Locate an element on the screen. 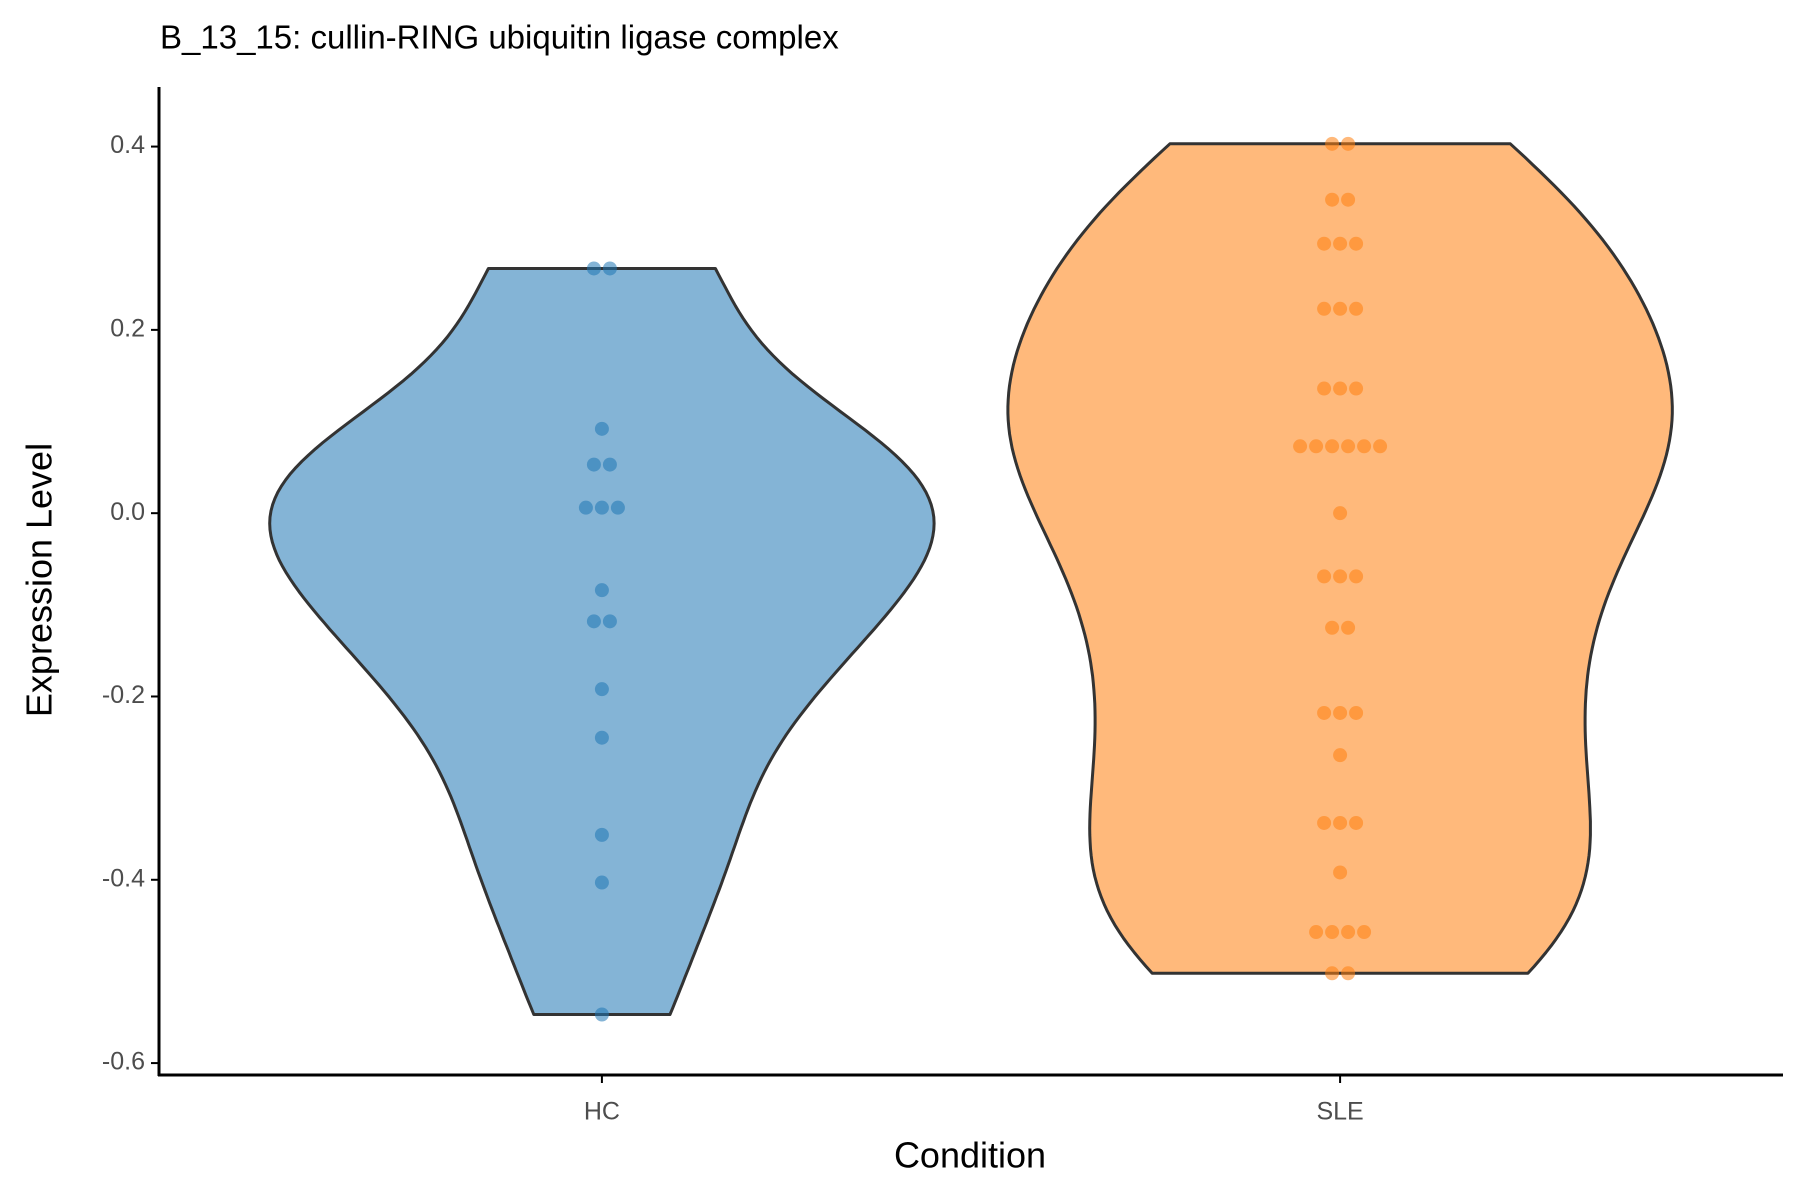 The image size is (1800, 1200). x-tick-label: HC is located at coordinates (602, 1112).